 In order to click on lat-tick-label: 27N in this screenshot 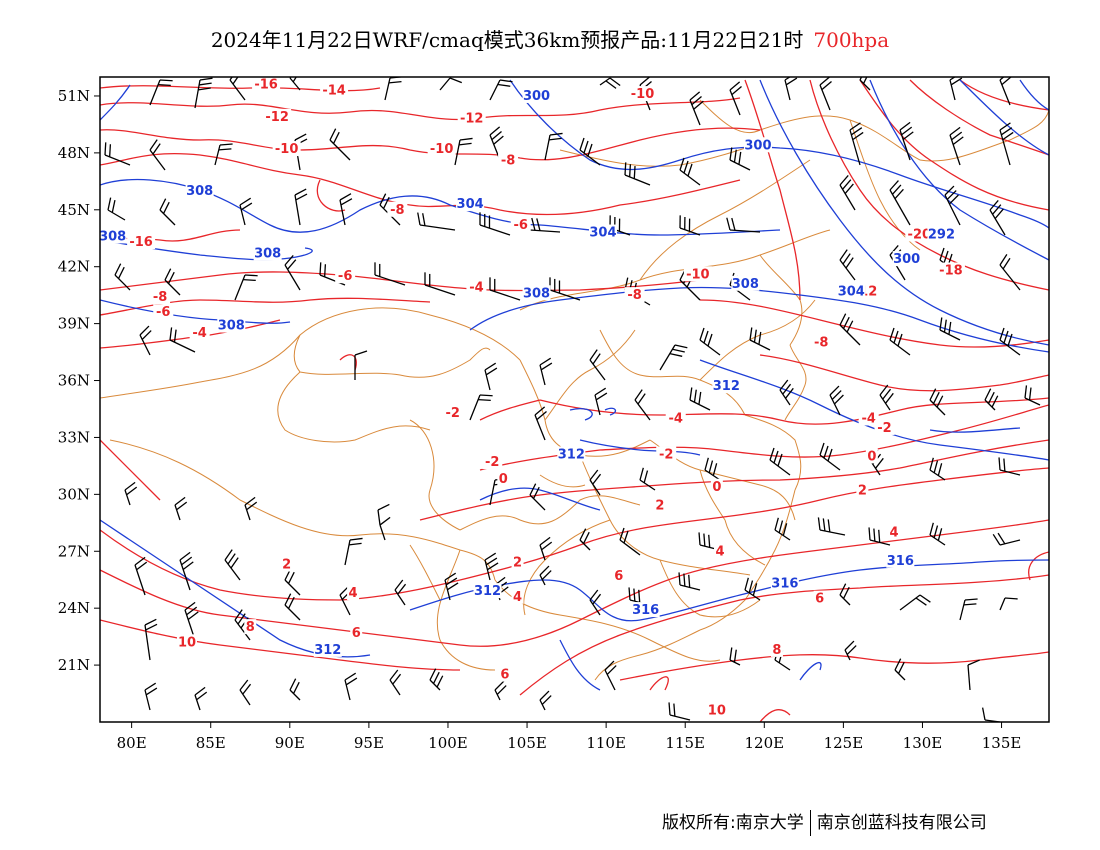, I will do `click(74, 551)`.